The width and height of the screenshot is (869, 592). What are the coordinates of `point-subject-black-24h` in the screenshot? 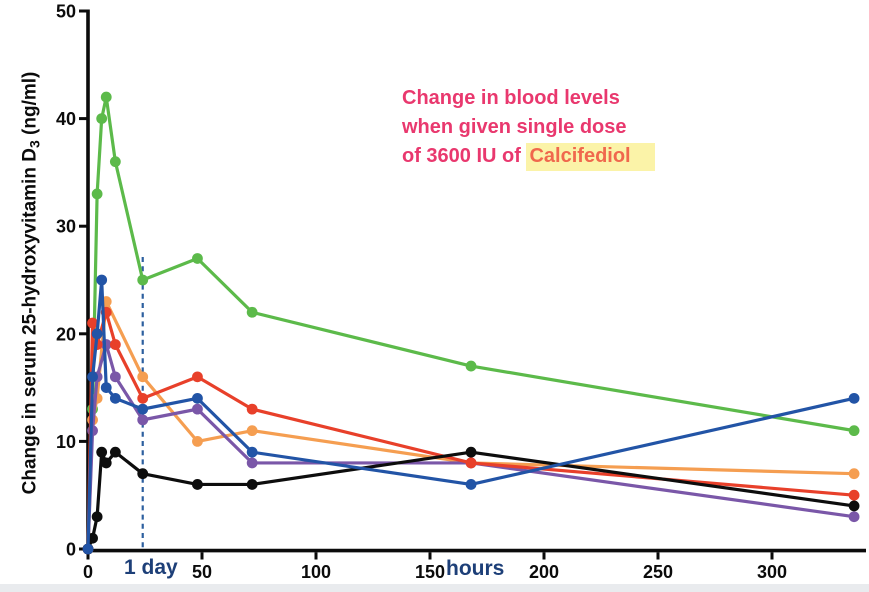 It's located at (143, 474).